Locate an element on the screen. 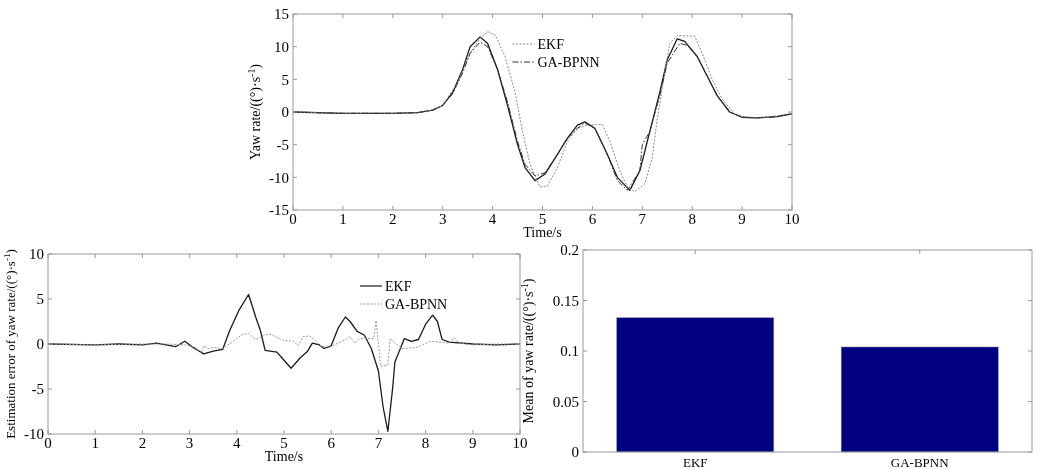 The height and width of the screenshot is (469, 1038). x-tick-label: 5 is located at coordinates (542, 219).